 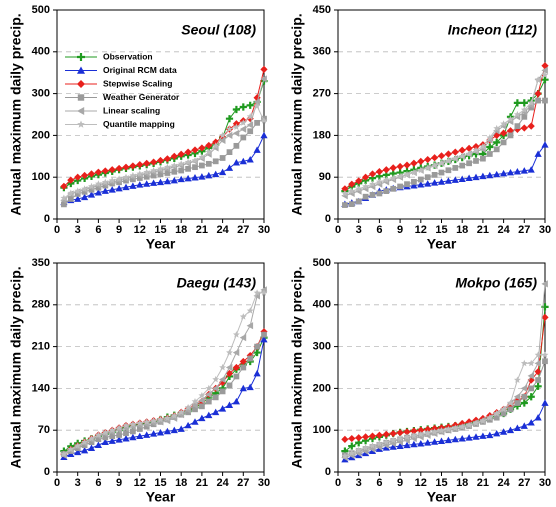 I want to click on y-tick-label: 0, so click(x=328, y=219).